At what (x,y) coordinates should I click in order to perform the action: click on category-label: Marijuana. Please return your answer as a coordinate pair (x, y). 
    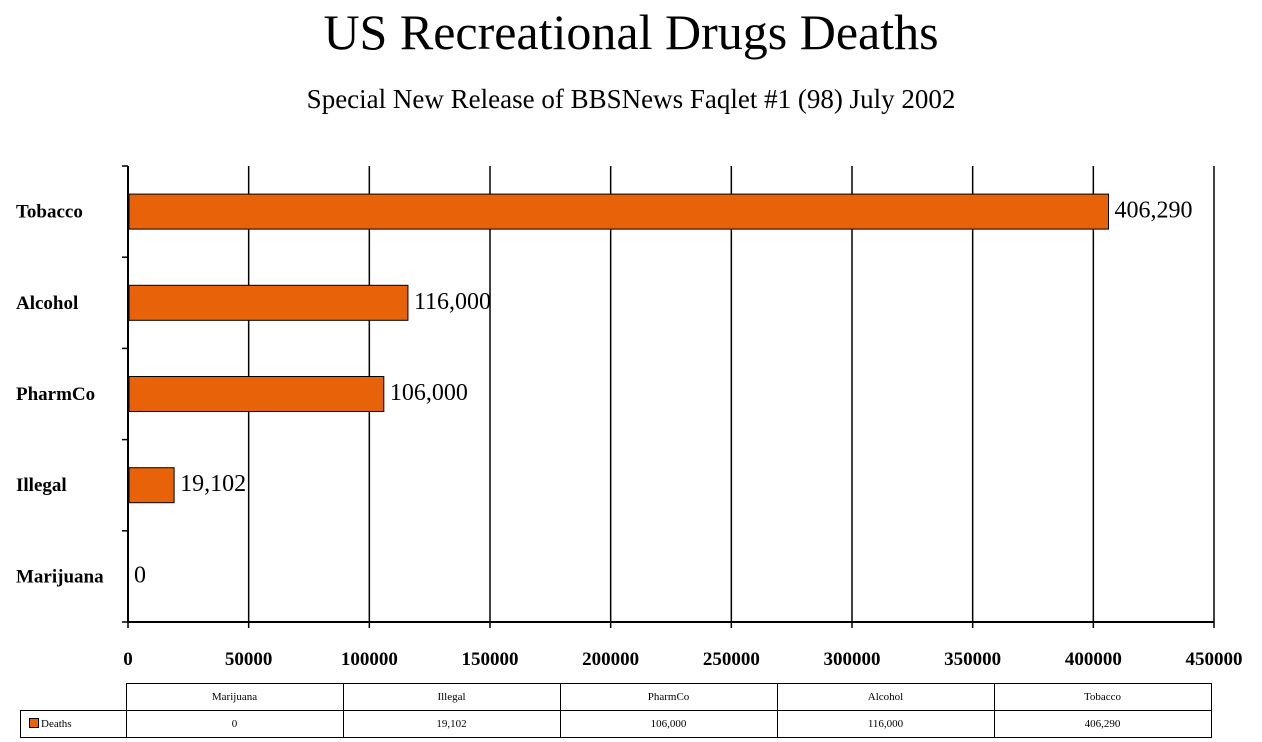
    Looking at the image, I should click on (60, 576).